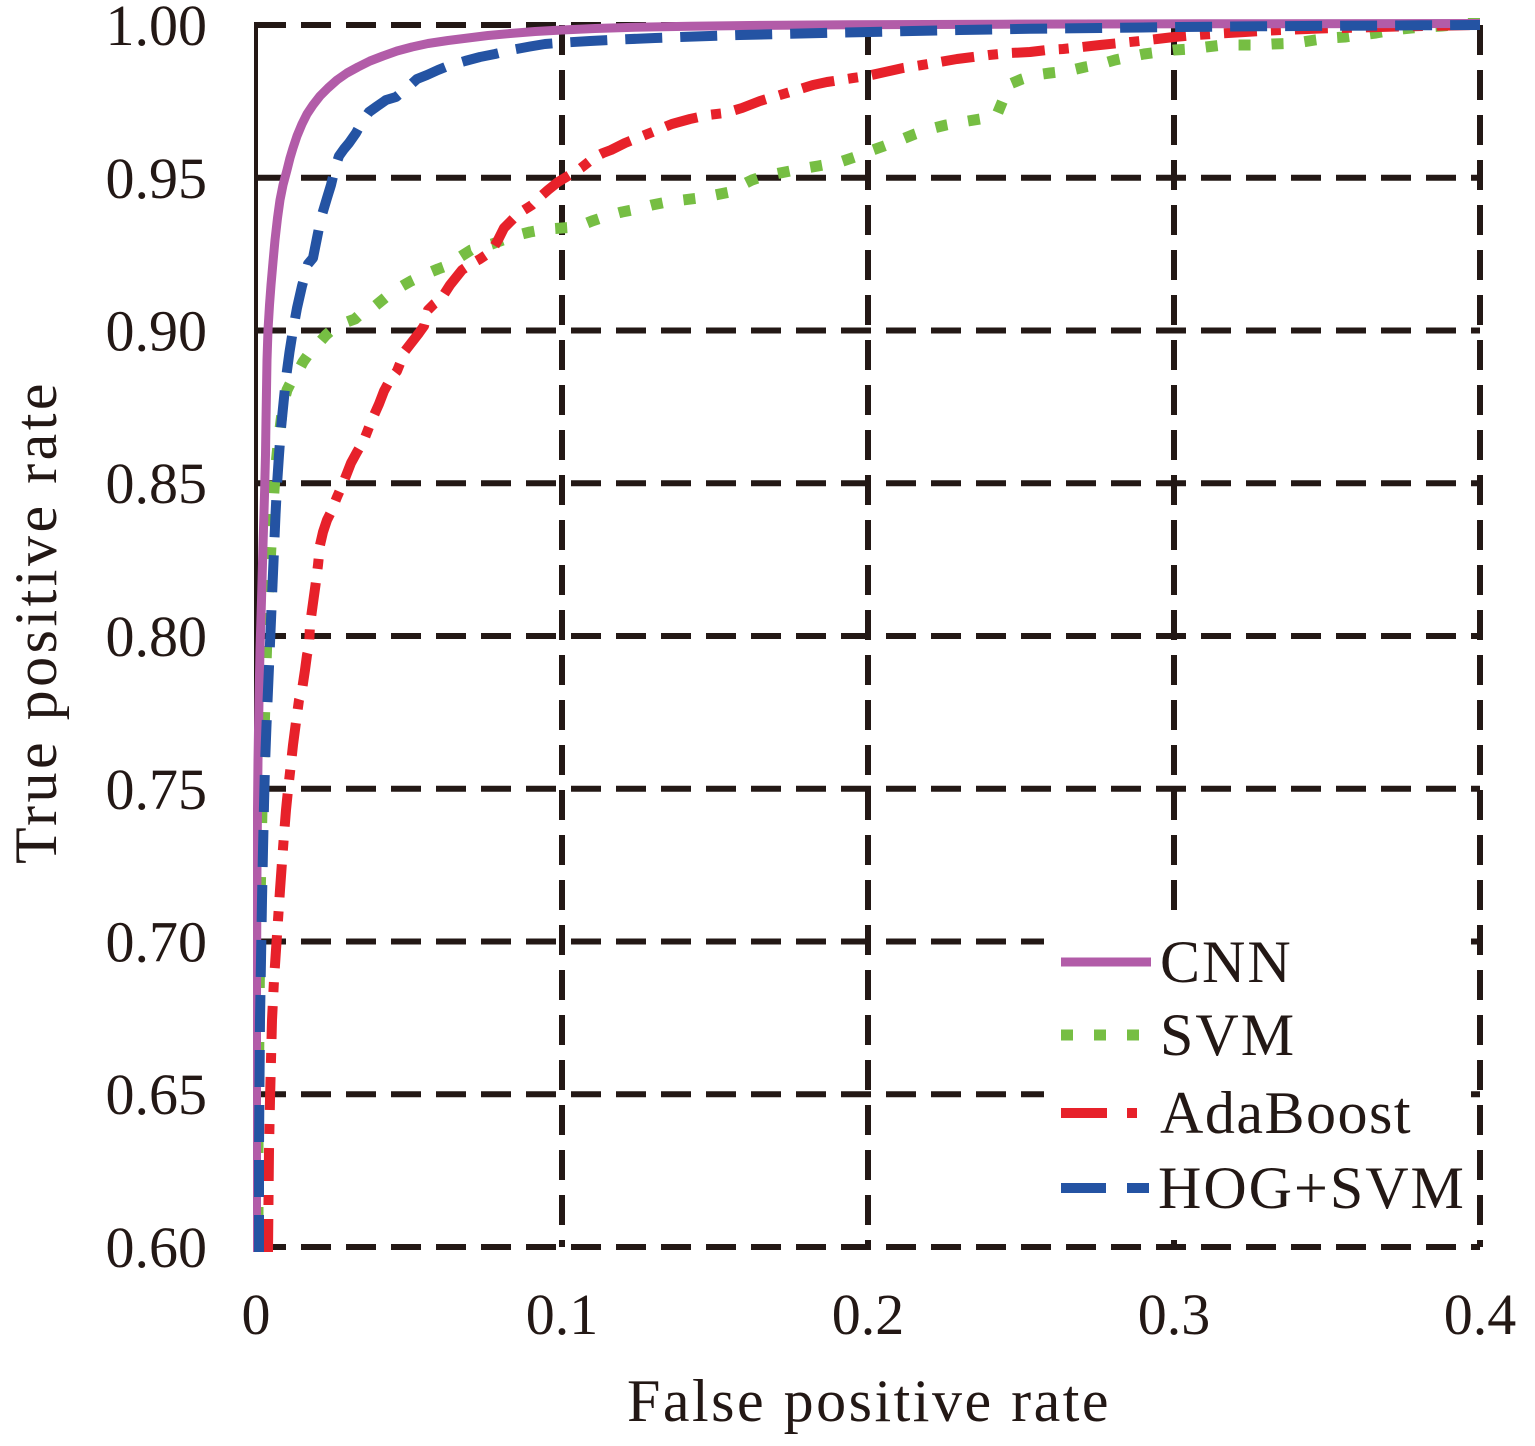  I want to click on svg-text: CNN, so click(1226, 962).